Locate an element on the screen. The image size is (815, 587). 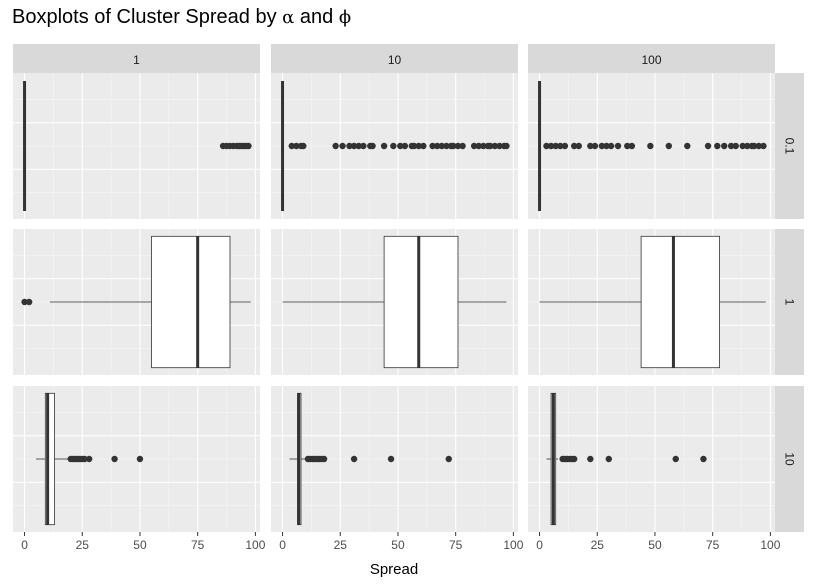
chart-title-phi: ϕ is located at coordinates (345, 17).